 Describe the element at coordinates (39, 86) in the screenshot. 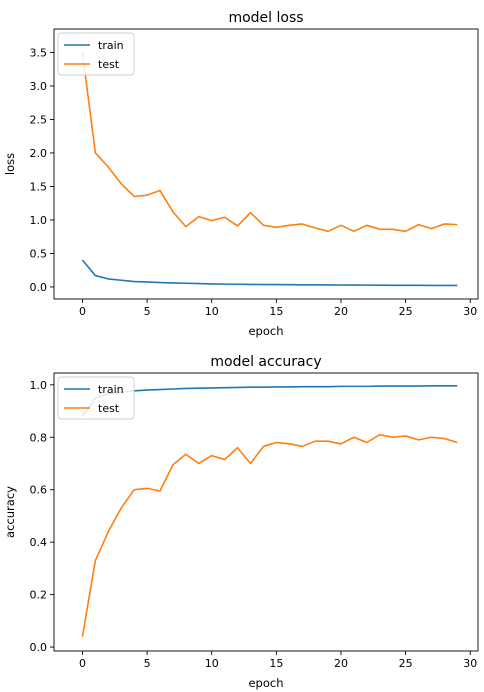

I see `y-tick-label: 3.0` at that location.